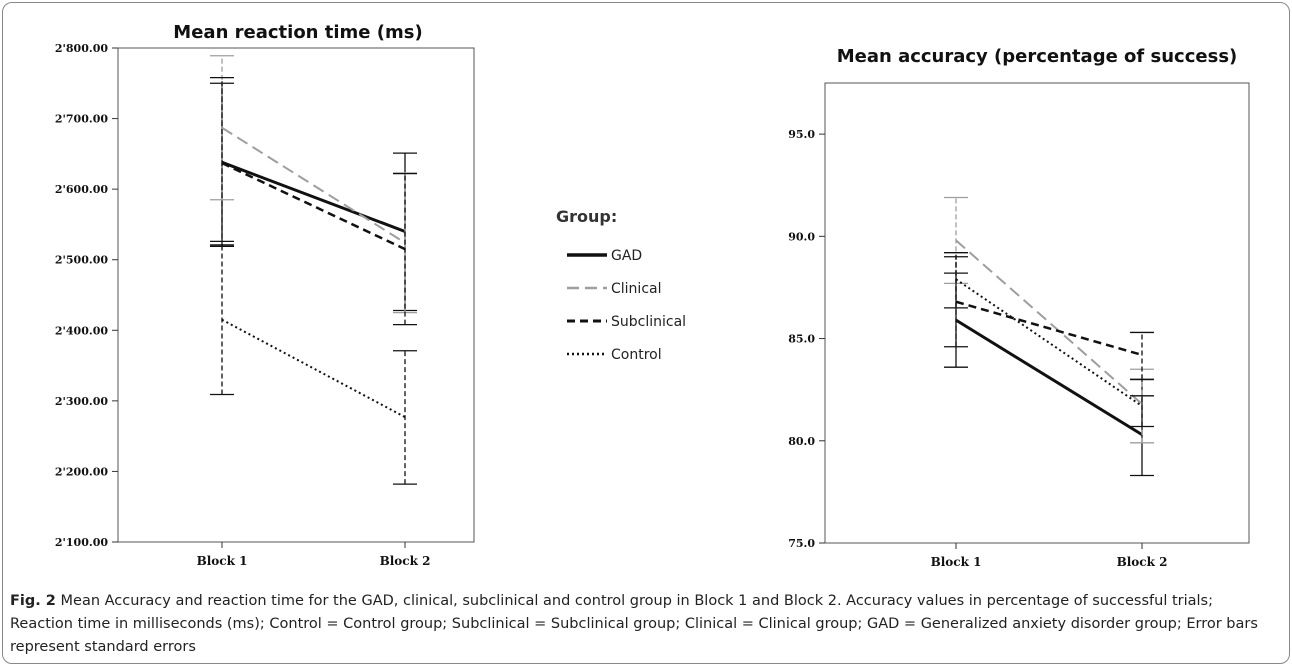 This screenshot has height=666, width=1292. Describe the element at coordinates (586, 216) in the screenshot. I see `legend-title: Group:` at that location.